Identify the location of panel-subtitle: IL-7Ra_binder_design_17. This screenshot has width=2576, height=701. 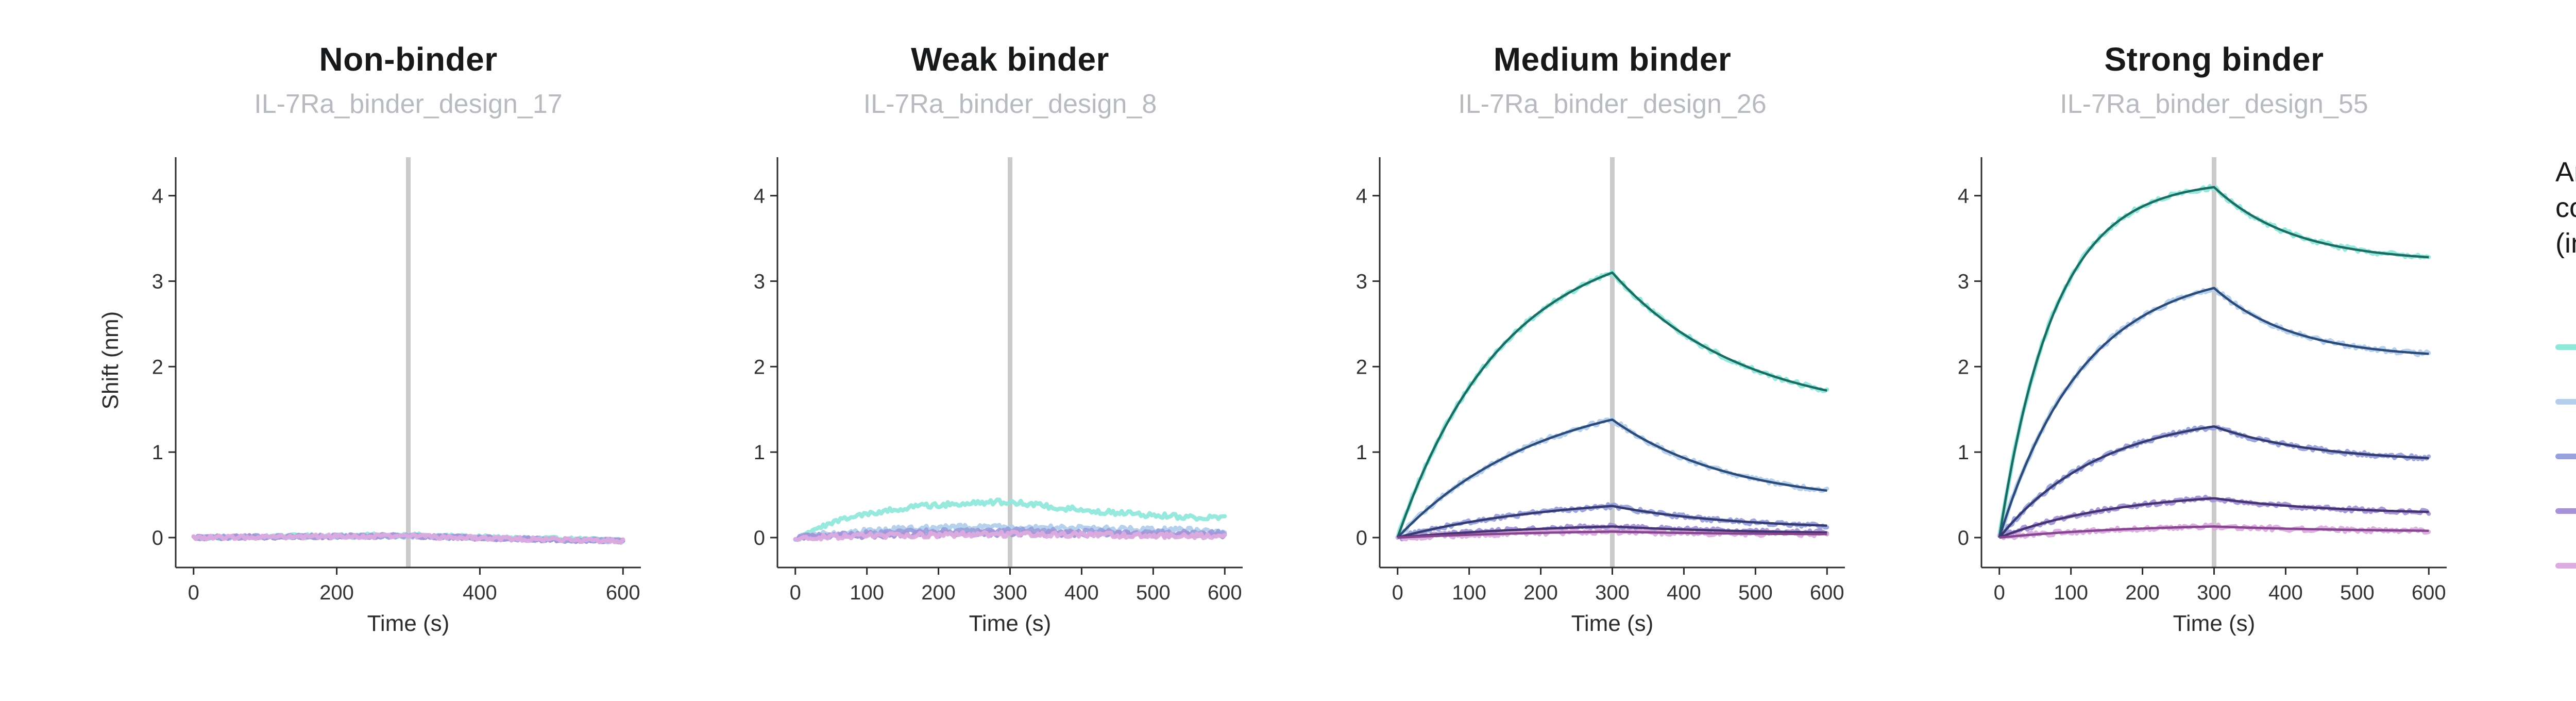
(408, 104).